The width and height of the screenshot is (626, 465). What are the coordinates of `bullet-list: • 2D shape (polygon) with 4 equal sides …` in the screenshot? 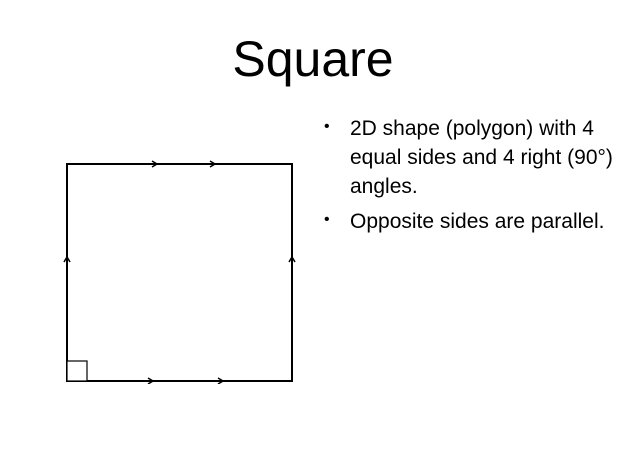 It's located at (469, 178).